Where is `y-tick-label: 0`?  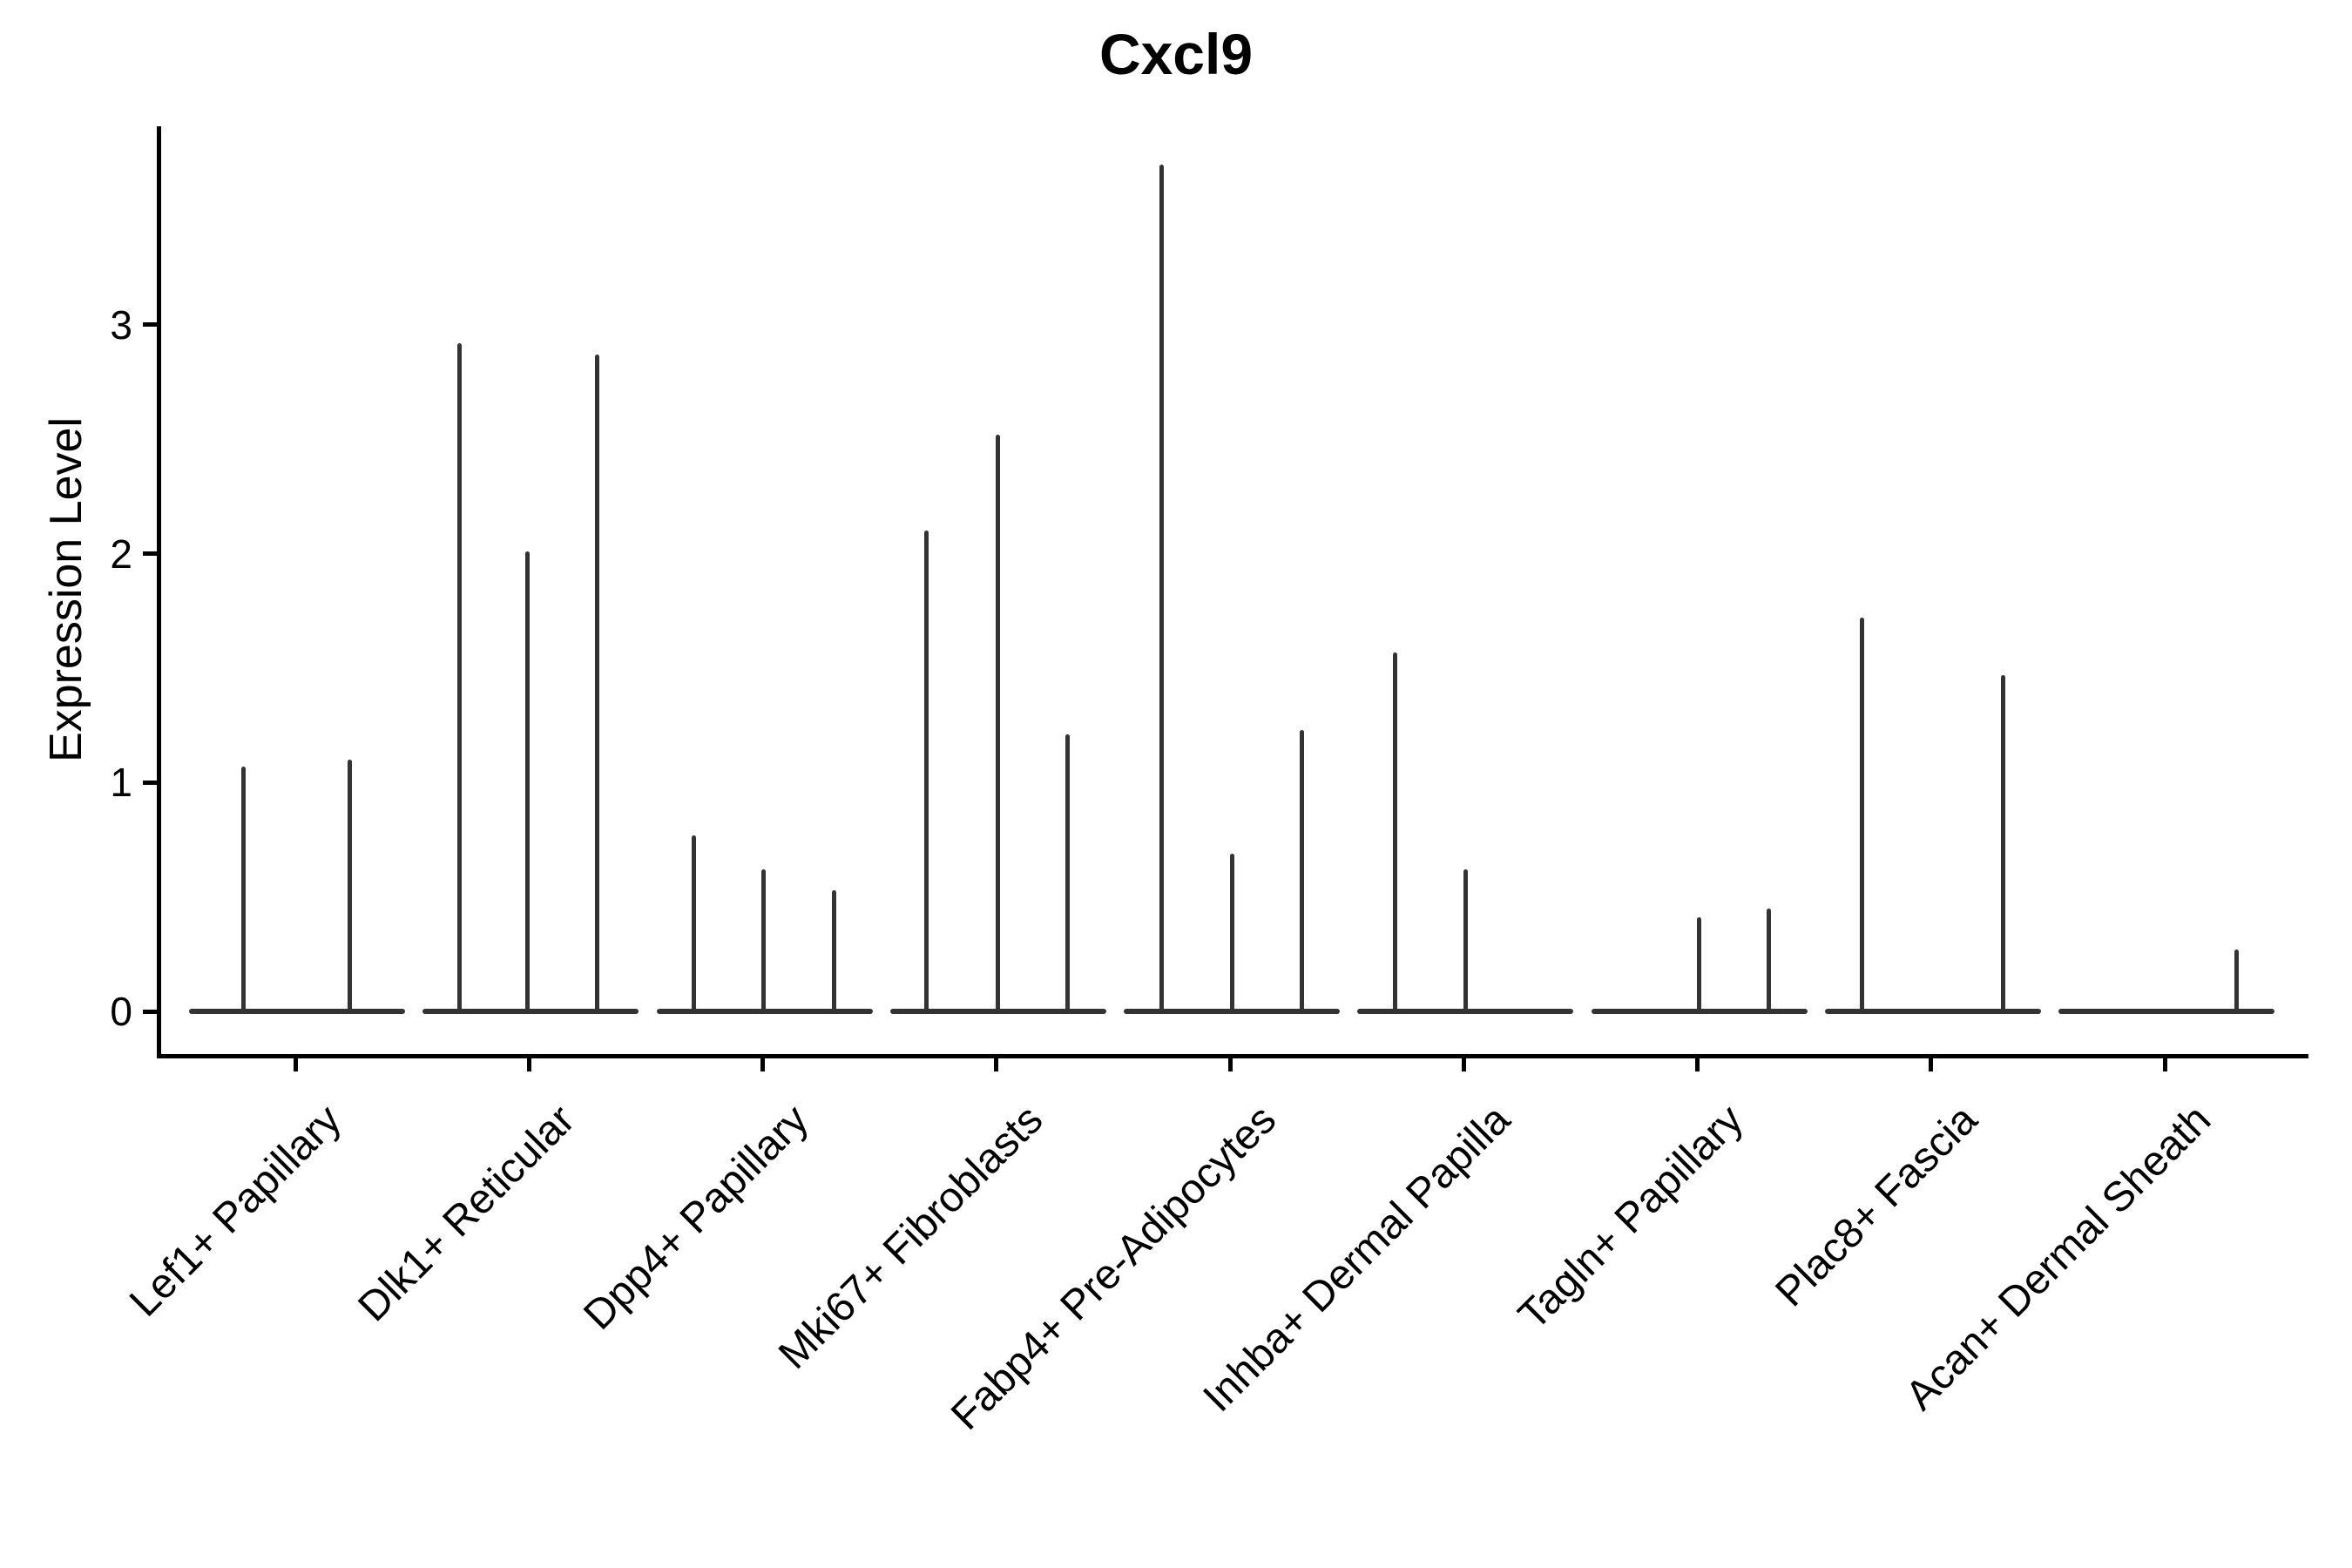
y-tick-label: 0 is located at coordinates (121, 1012).